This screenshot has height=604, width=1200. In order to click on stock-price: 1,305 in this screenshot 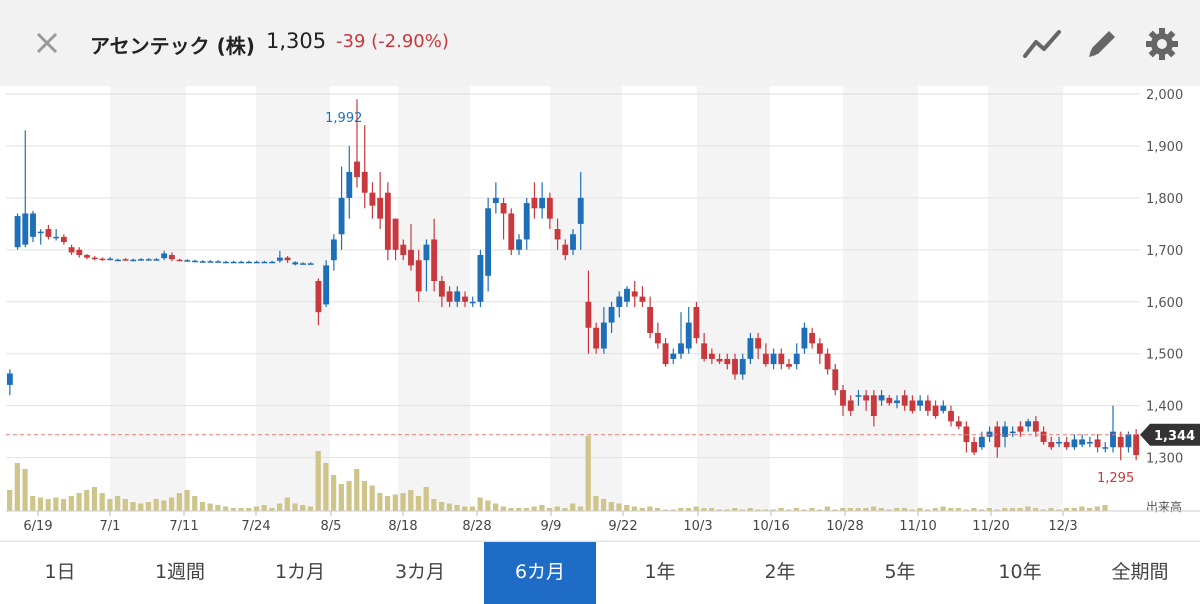, I will do `click(296, 41)`.